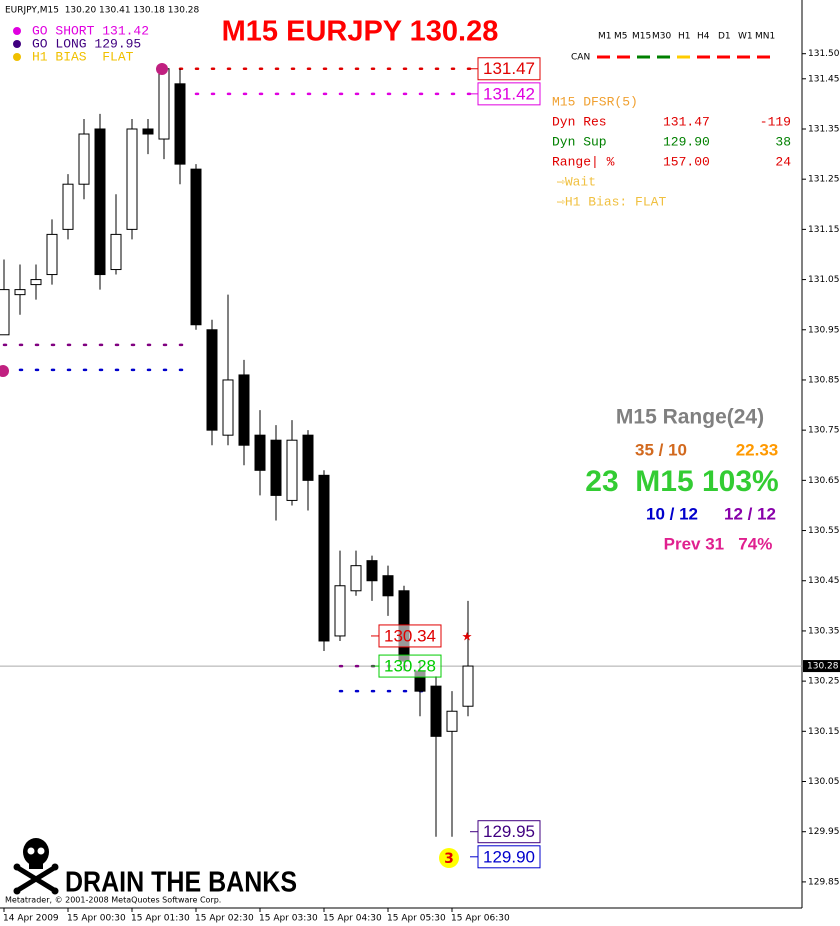  I want to click on price-box-label: 131.42, so click(509, 93).